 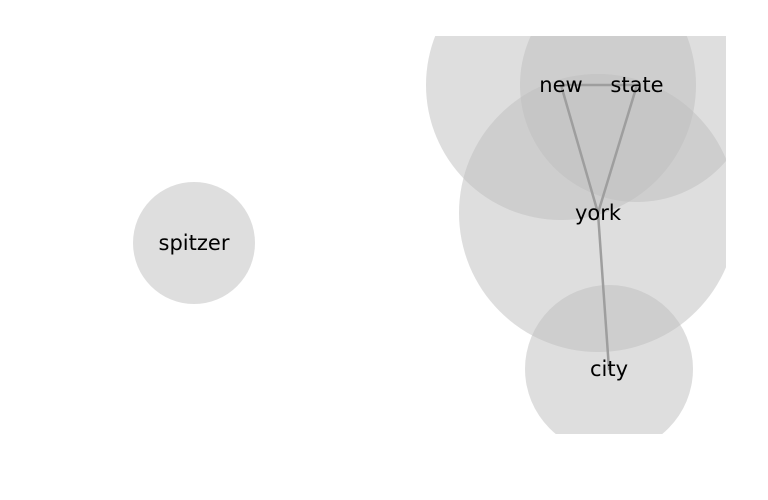 What do you see at coordinates (579, 149) in the screenshot?
I see `edge-new-york` at bounding box center [579, 149].